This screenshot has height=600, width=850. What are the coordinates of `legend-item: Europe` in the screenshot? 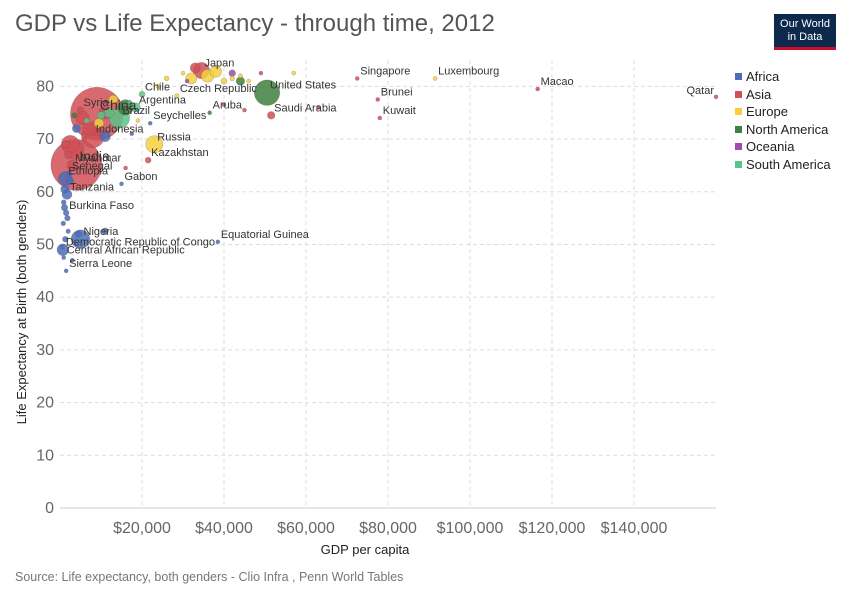 It's located at (783, 112).